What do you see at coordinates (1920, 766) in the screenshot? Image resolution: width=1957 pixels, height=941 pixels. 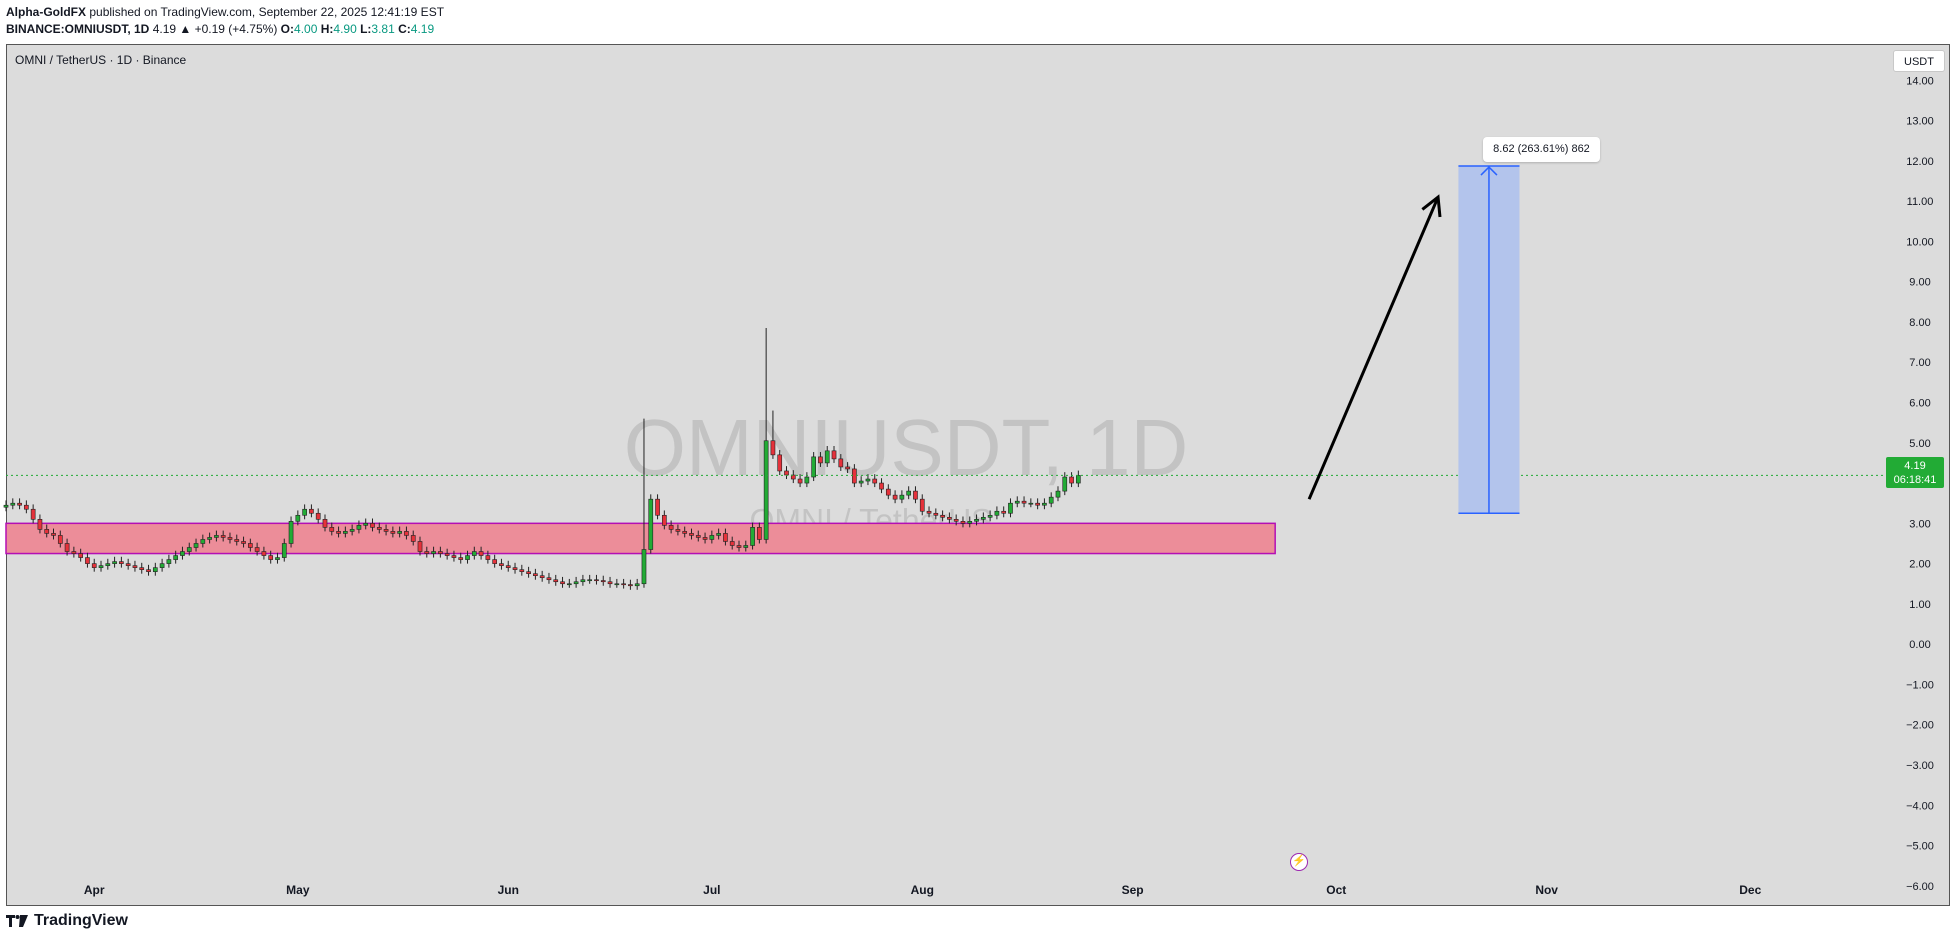 I see `y-tick-label: −3.00` at bounding box center [1920, 766].